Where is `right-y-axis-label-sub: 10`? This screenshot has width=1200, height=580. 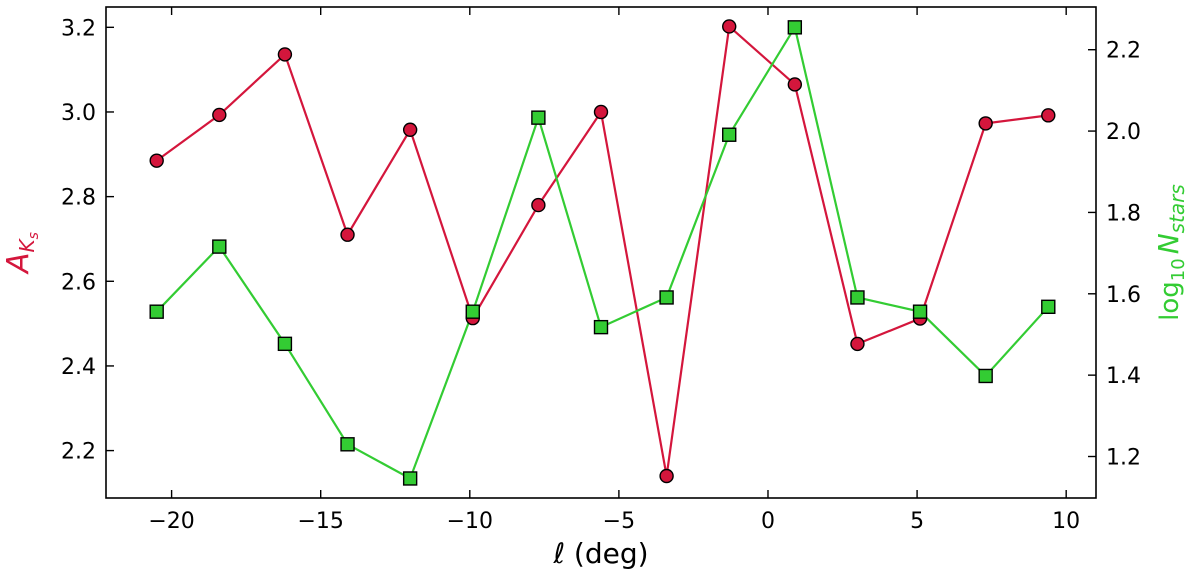 right-y-axis-label-sub: 10 is located at coordinates (1178, 269).